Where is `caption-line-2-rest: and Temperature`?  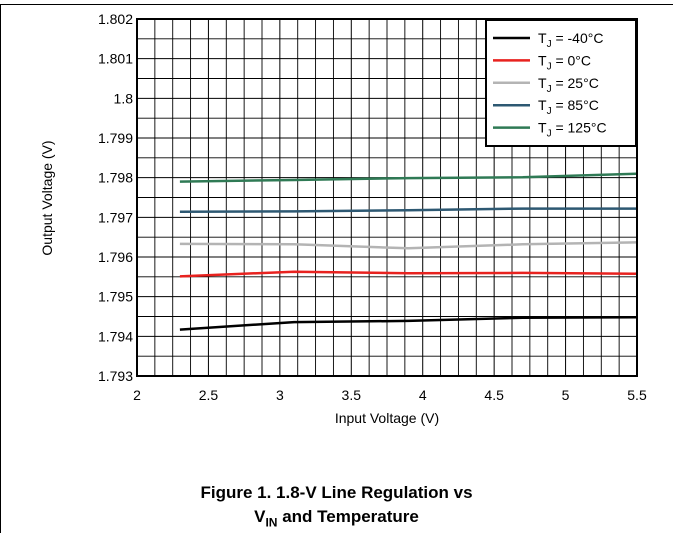
caption-line-2-rest: and Temperature is located at coordinates (348, 516).